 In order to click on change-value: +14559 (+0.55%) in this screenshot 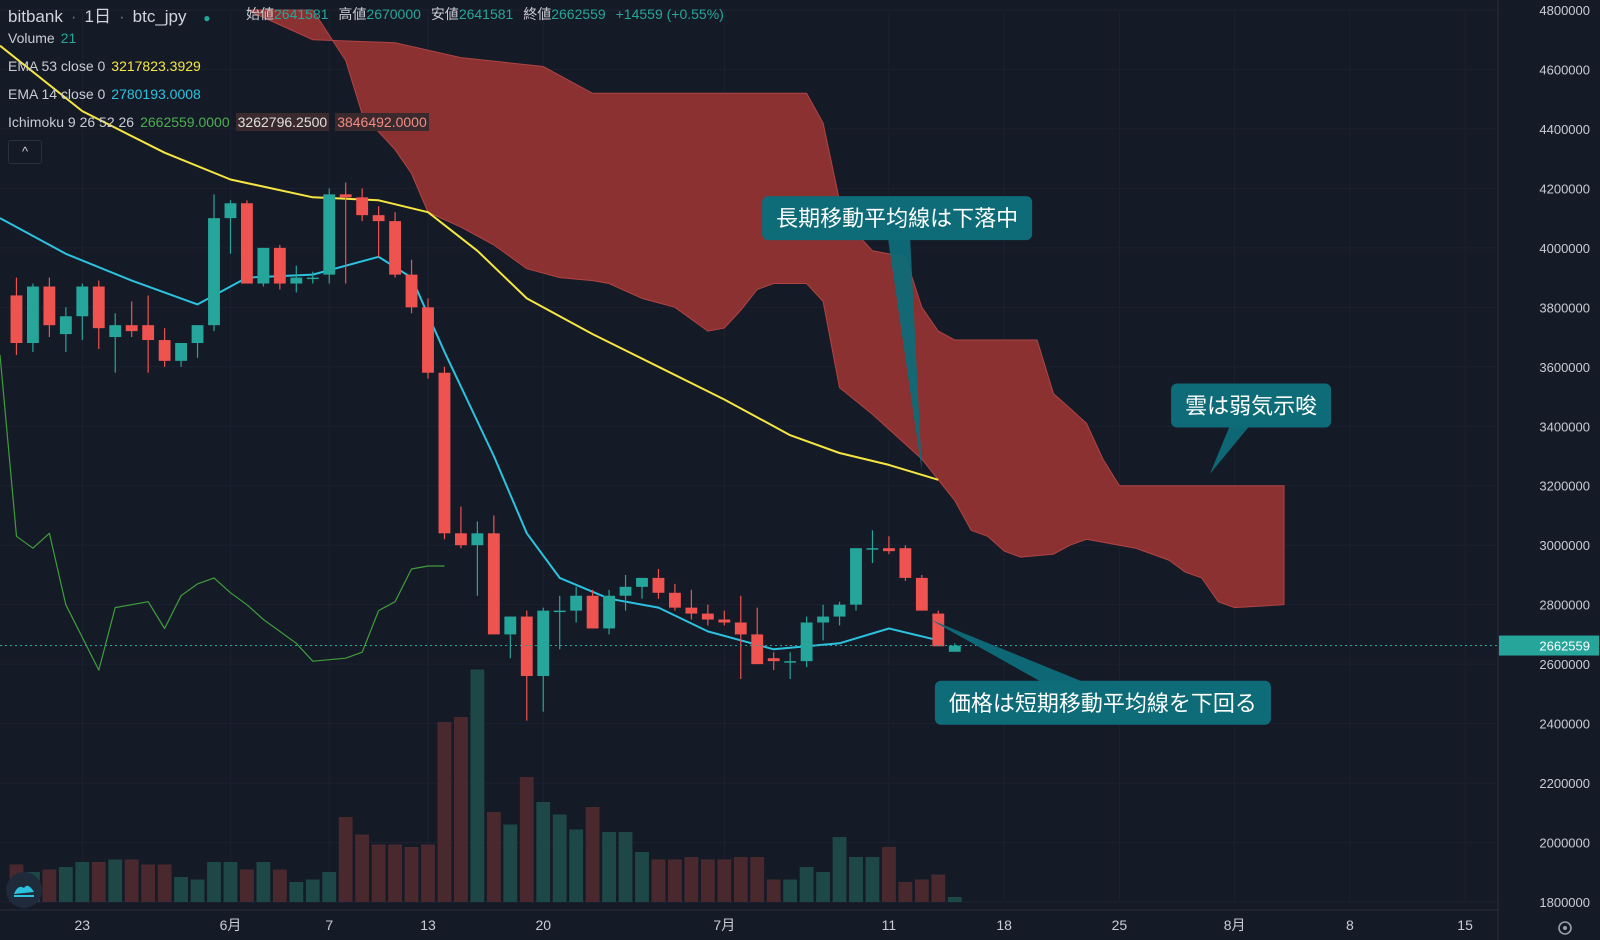, I will do `click(669, 14)`.